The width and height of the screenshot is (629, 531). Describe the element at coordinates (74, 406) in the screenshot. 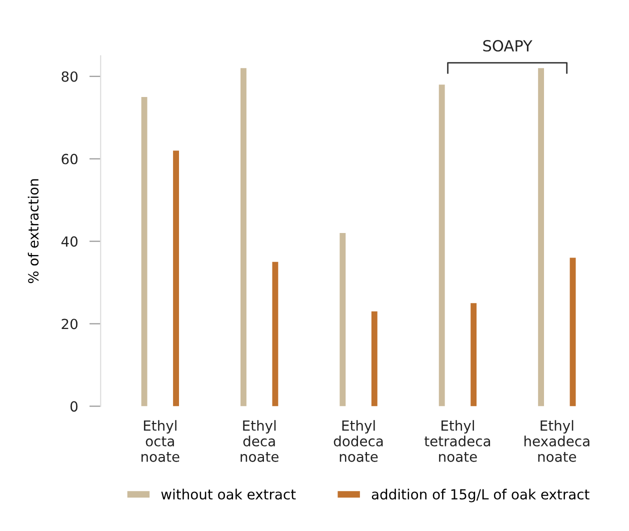

I see `y-tick-label: 0` at that location.